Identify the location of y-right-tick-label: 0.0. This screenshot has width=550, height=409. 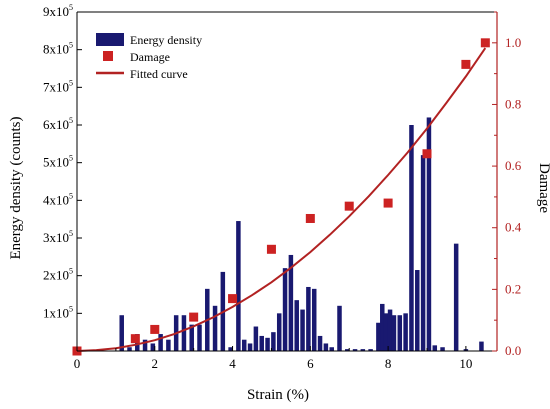
(513, 350).